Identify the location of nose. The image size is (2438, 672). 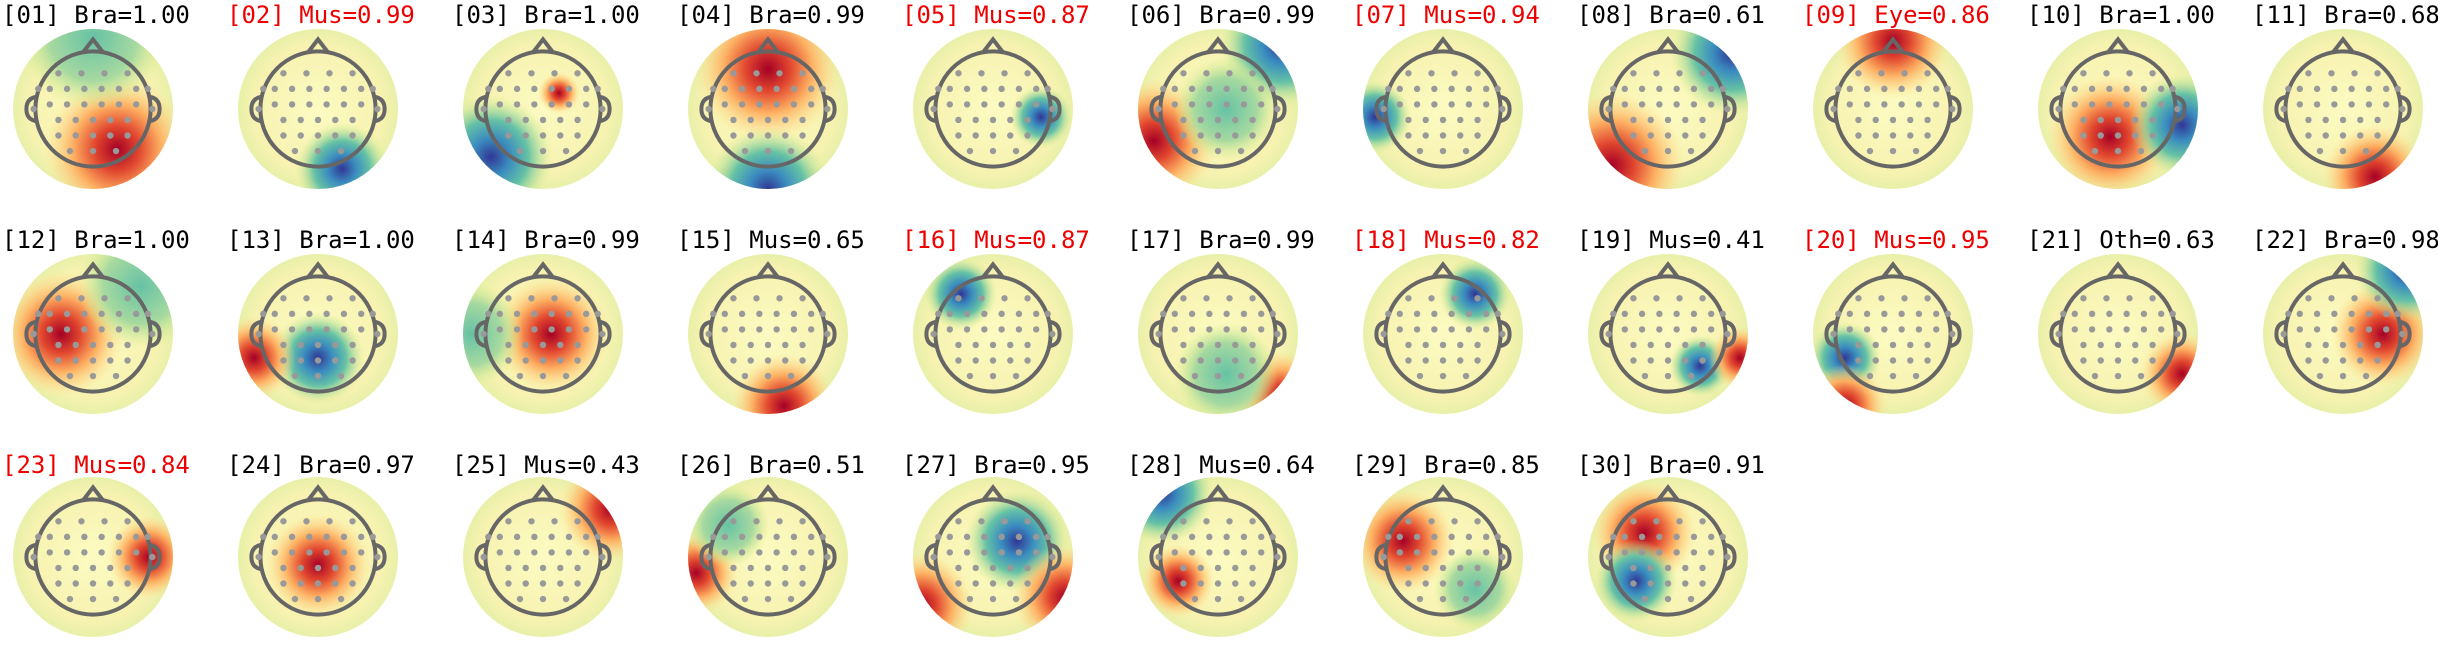
(768, 270).